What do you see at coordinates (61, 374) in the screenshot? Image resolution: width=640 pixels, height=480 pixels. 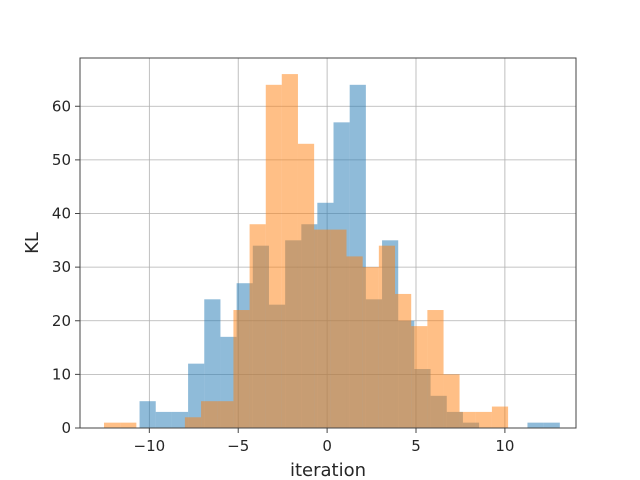 I see `y-tick-label: 10` at bounding box center [61, 374].